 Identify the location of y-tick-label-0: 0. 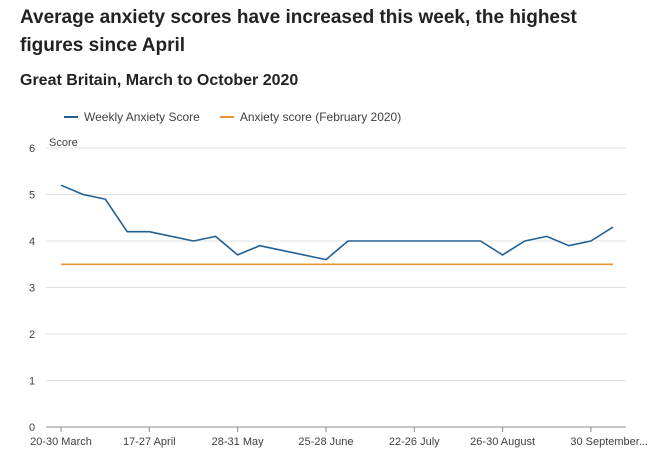
(32, 428).